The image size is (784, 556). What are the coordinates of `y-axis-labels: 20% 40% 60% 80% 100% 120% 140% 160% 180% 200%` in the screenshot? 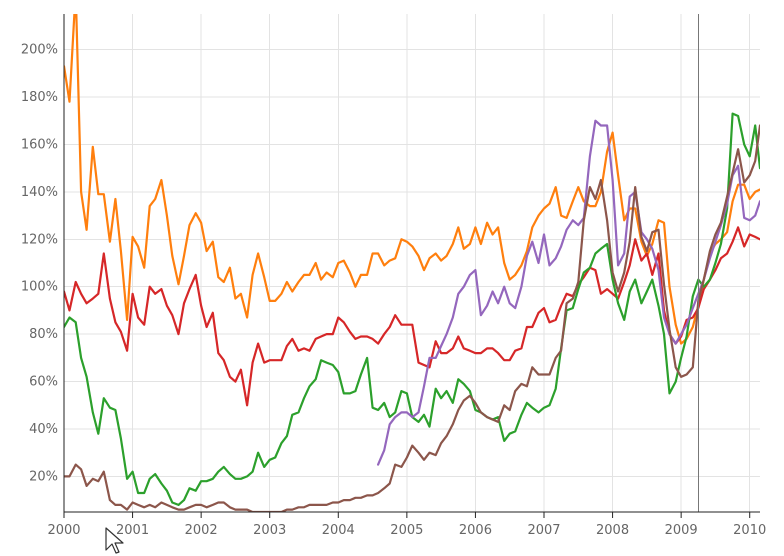 It's located at (39, 264).